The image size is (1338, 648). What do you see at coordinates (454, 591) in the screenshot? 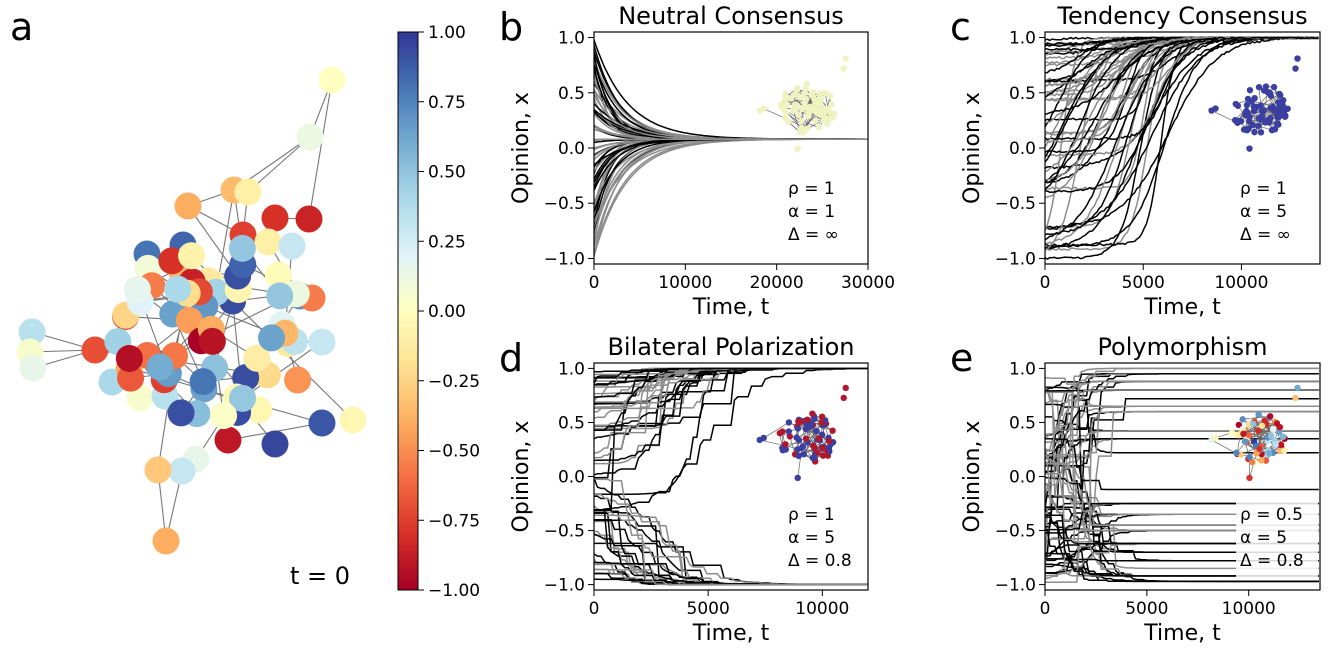
I see `colorbar-tick-label: −1.00` at bounding box center [454, 591].